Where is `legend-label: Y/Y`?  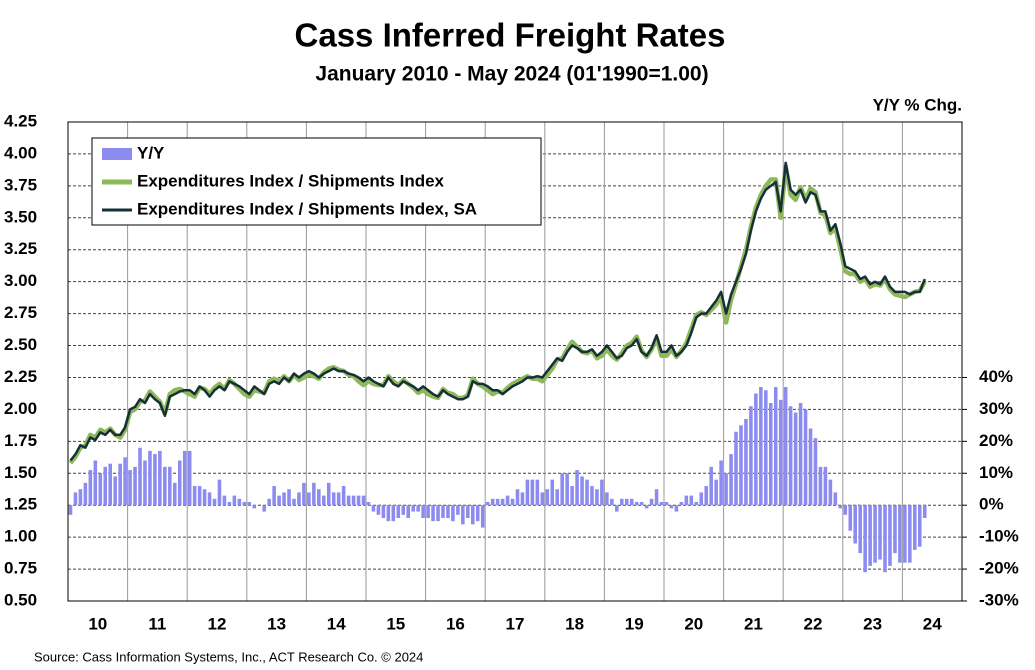 legend-label: Y/Y is located at coordinates (151, 152).